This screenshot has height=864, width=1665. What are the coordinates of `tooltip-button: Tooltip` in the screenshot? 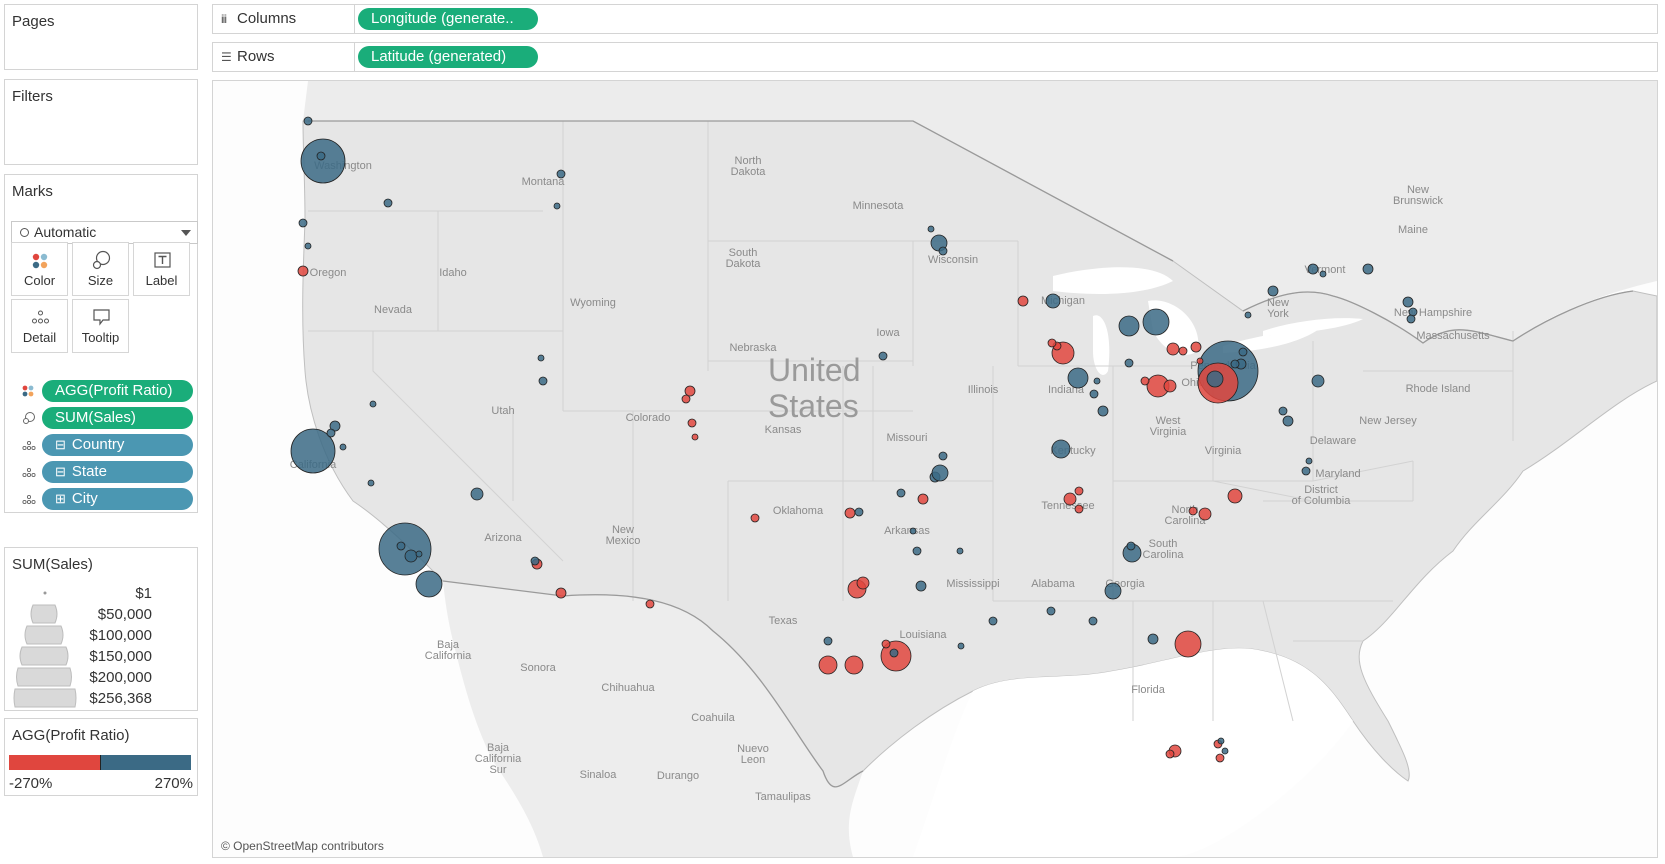 It's located at (100, 326).